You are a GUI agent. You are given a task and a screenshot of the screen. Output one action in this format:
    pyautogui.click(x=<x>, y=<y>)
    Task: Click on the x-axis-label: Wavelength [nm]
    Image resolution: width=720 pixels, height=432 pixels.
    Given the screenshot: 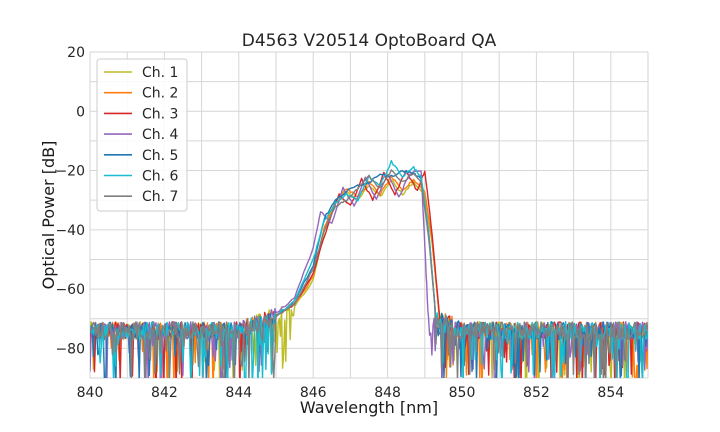 What is the action you would take?
    pyautogui.click(x=369, y=407)
    